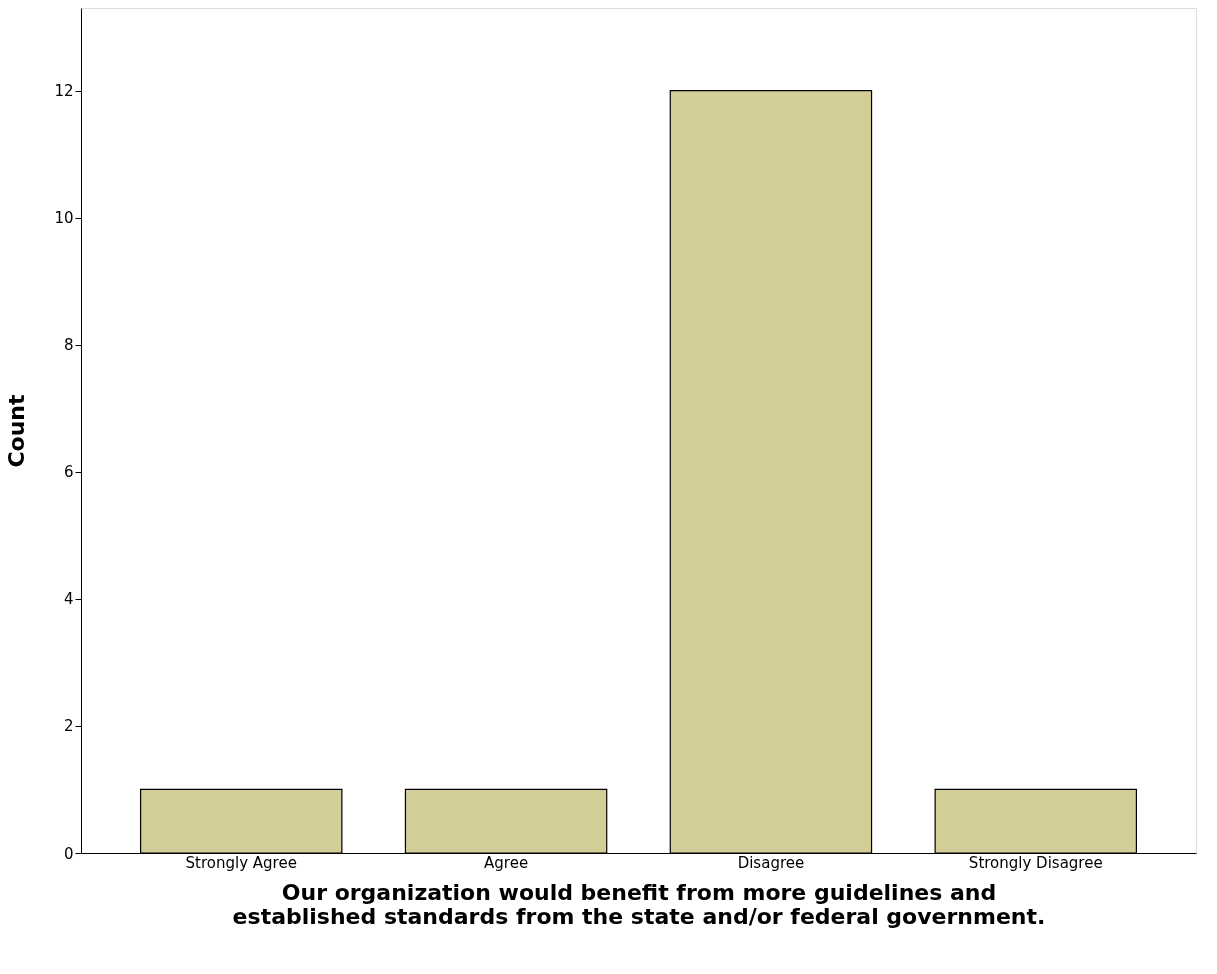 This screenshot has height=974, width=1217. Describe the element at coordinates (241, 862) in the screenshot. I see `x-tick-label: Strongly Agree` at that location.